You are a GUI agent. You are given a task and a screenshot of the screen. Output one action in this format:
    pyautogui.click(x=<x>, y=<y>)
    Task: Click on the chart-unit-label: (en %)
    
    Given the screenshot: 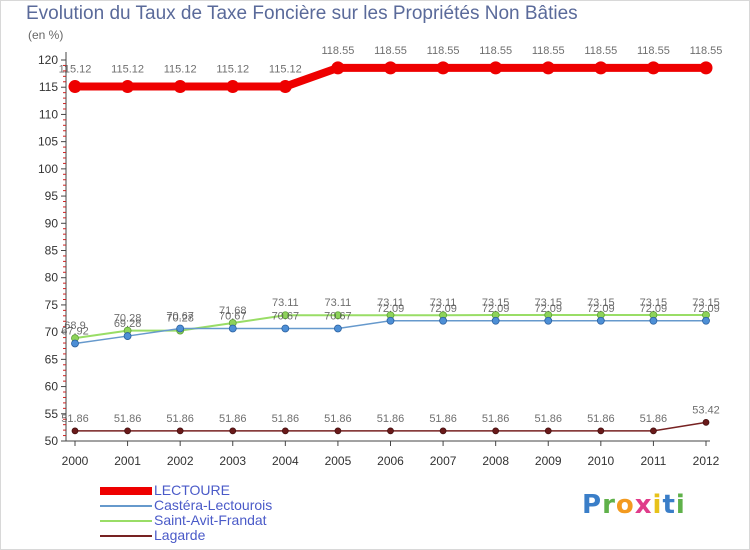 What is the action you would take?
    pyautogui.click(x=46, y=35)
    